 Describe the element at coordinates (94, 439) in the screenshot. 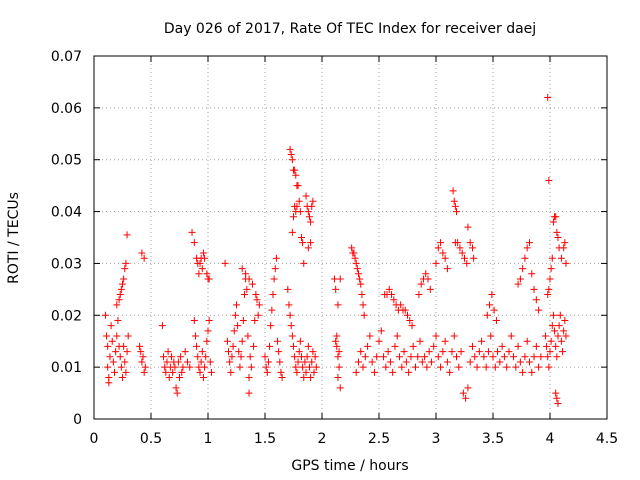

I see `x-tick-label: 0` at that location.